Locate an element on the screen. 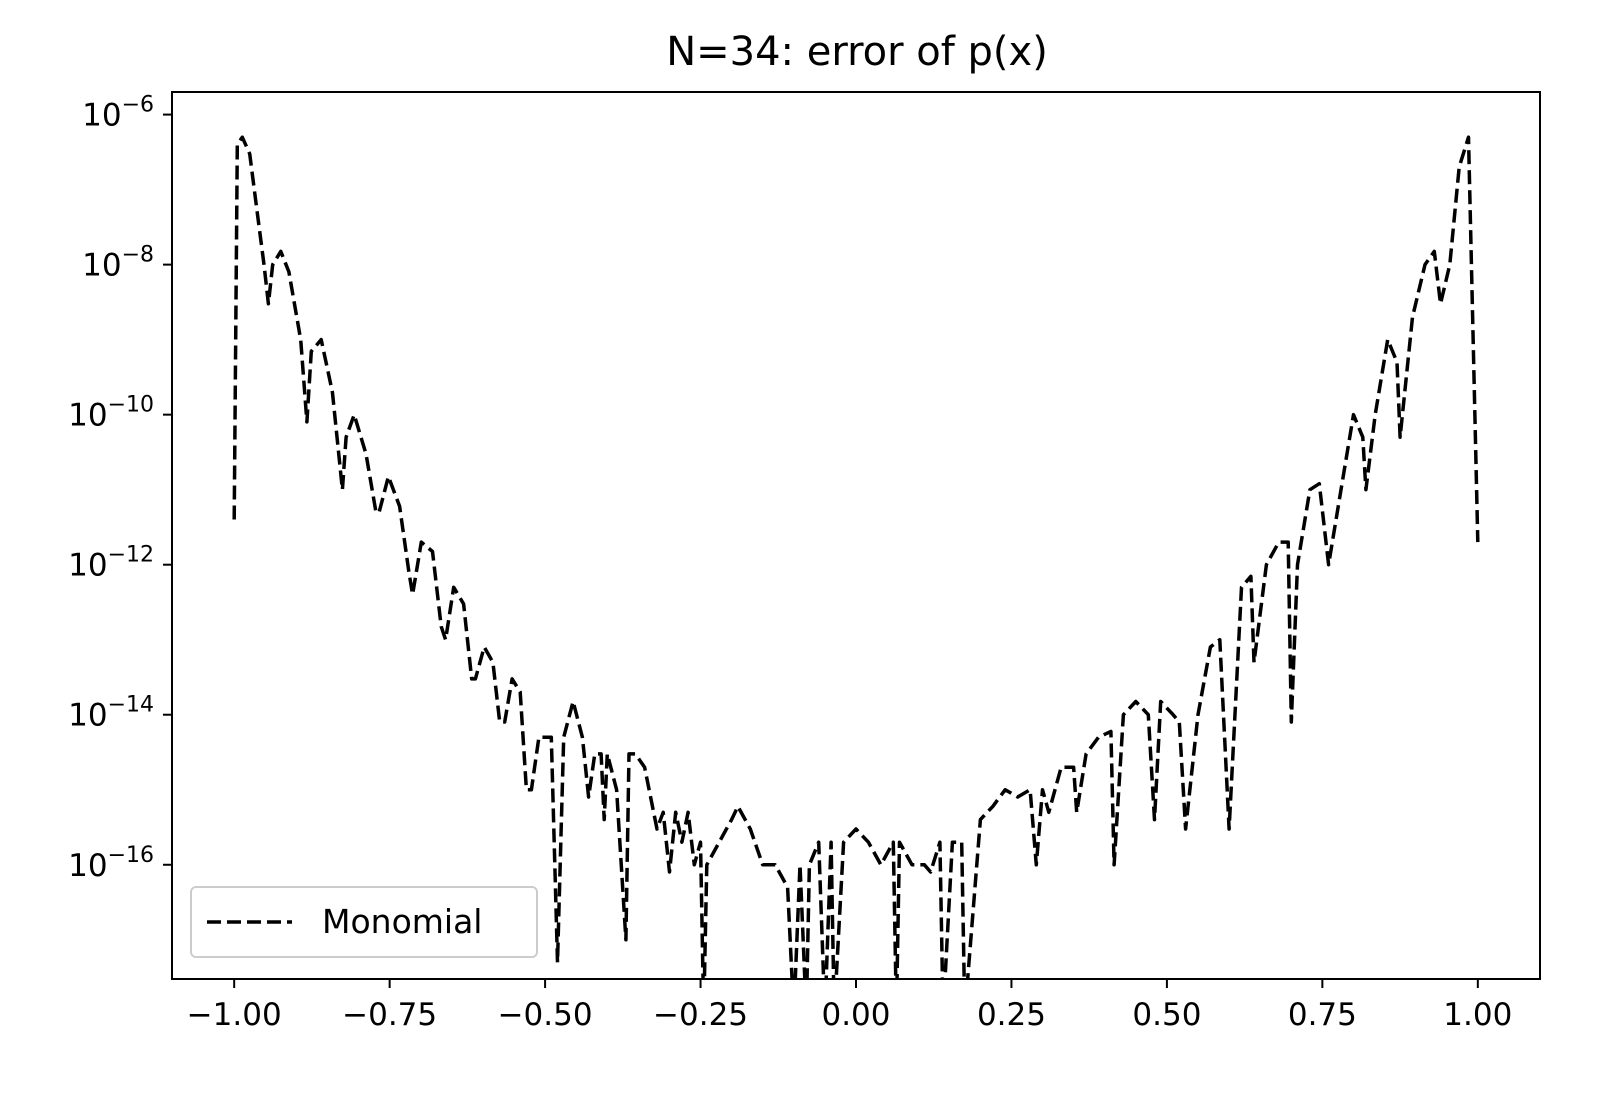 This screenshot has width=1599, height=1098. x-tick-label: −0.50 is located at coordinates (545, 1015).